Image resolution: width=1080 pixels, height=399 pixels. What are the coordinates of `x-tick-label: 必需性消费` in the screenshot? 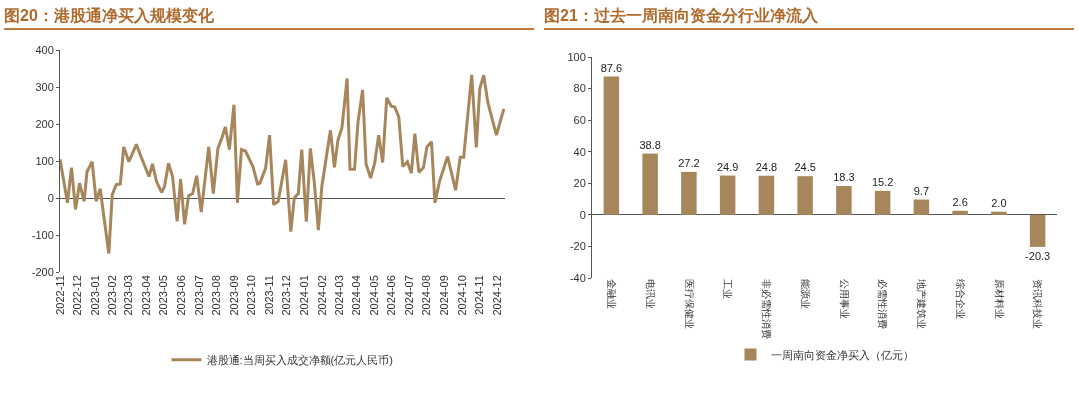 It's located at (883, 304).